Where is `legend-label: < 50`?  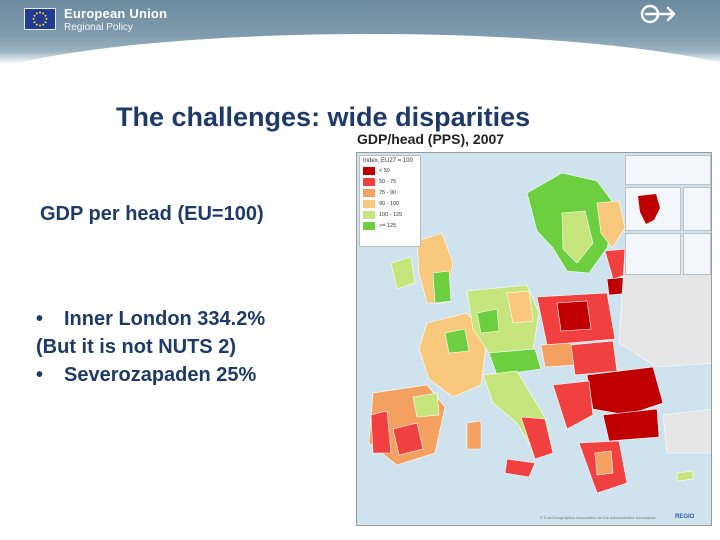
legend-label: < 50 is located at coordinates (384, 170).